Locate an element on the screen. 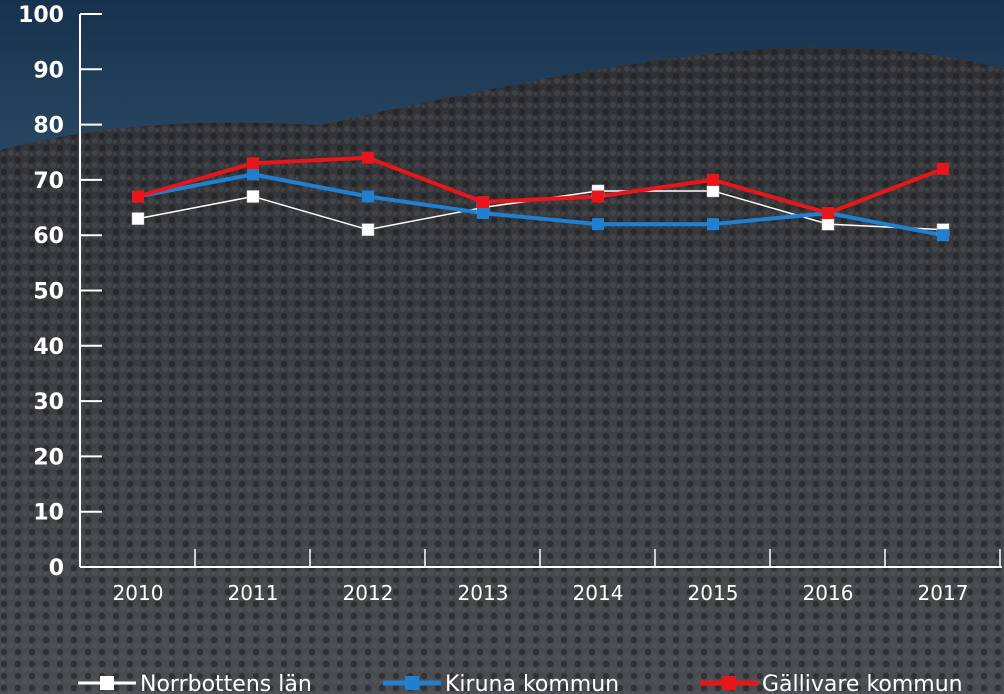  x-tick-label: 2013 is located at coordinates (483, 593).